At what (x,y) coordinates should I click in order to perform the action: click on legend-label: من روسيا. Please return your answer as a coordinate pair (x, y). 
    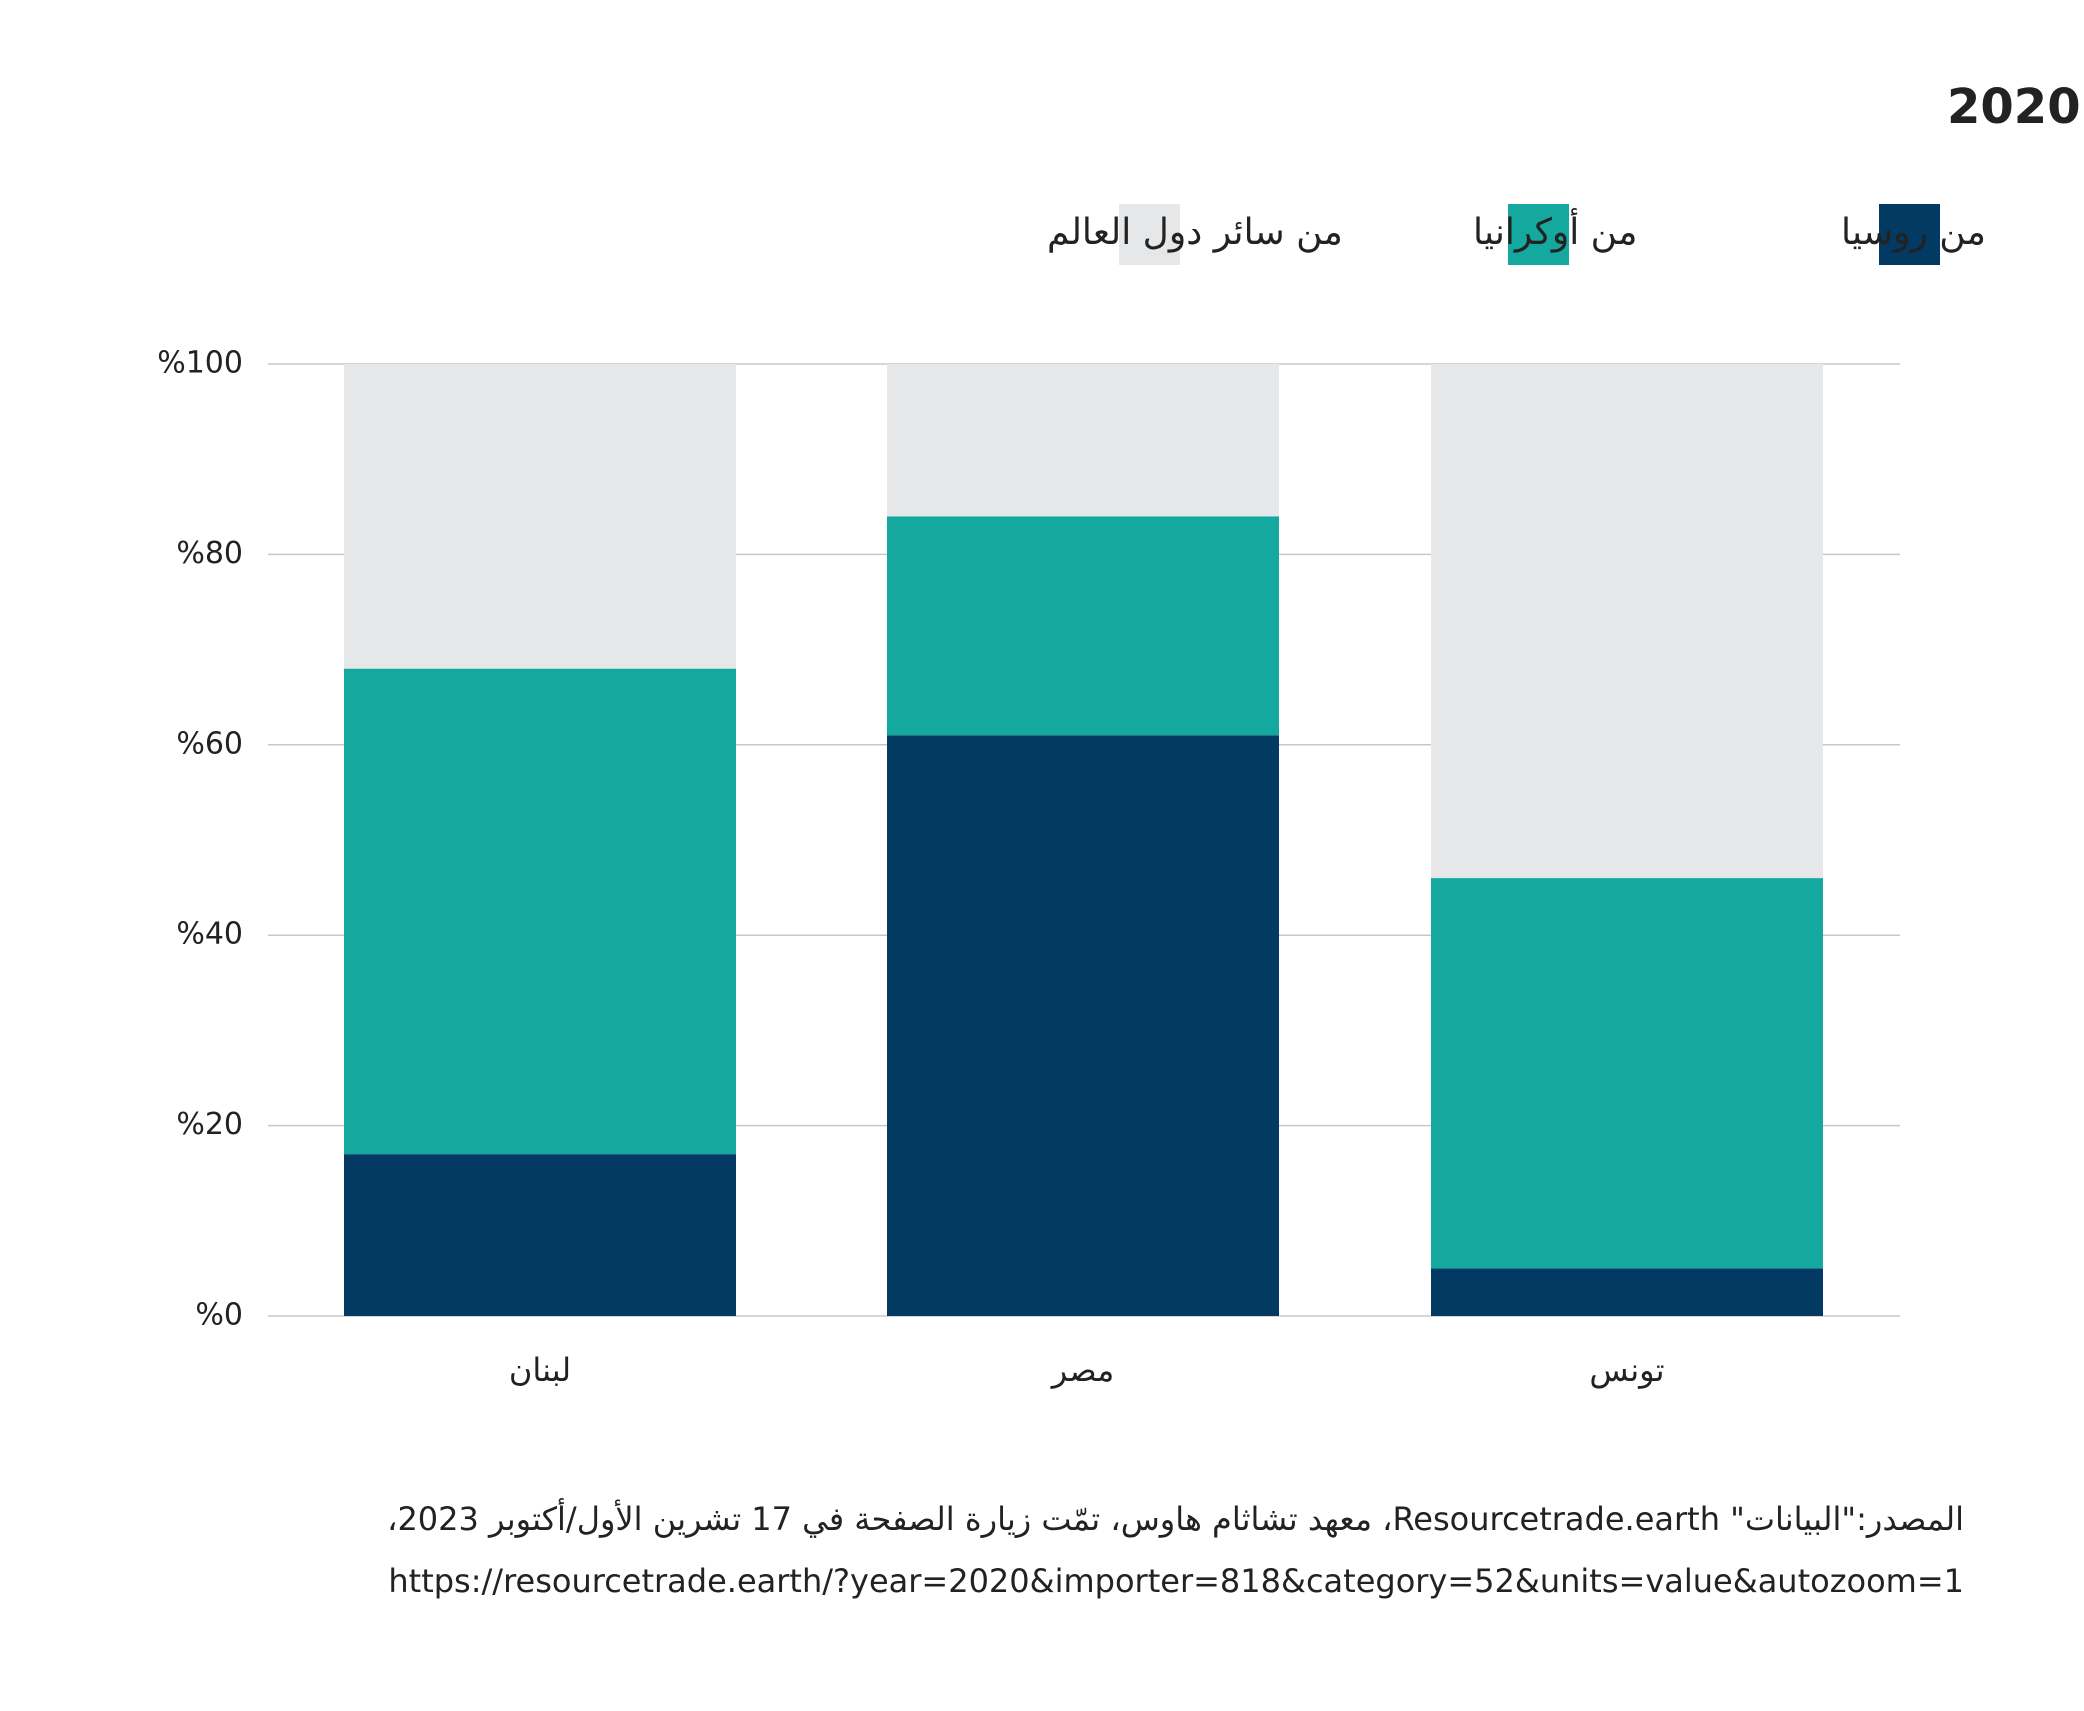
    Looking at the image, I should click on (1913, 232).